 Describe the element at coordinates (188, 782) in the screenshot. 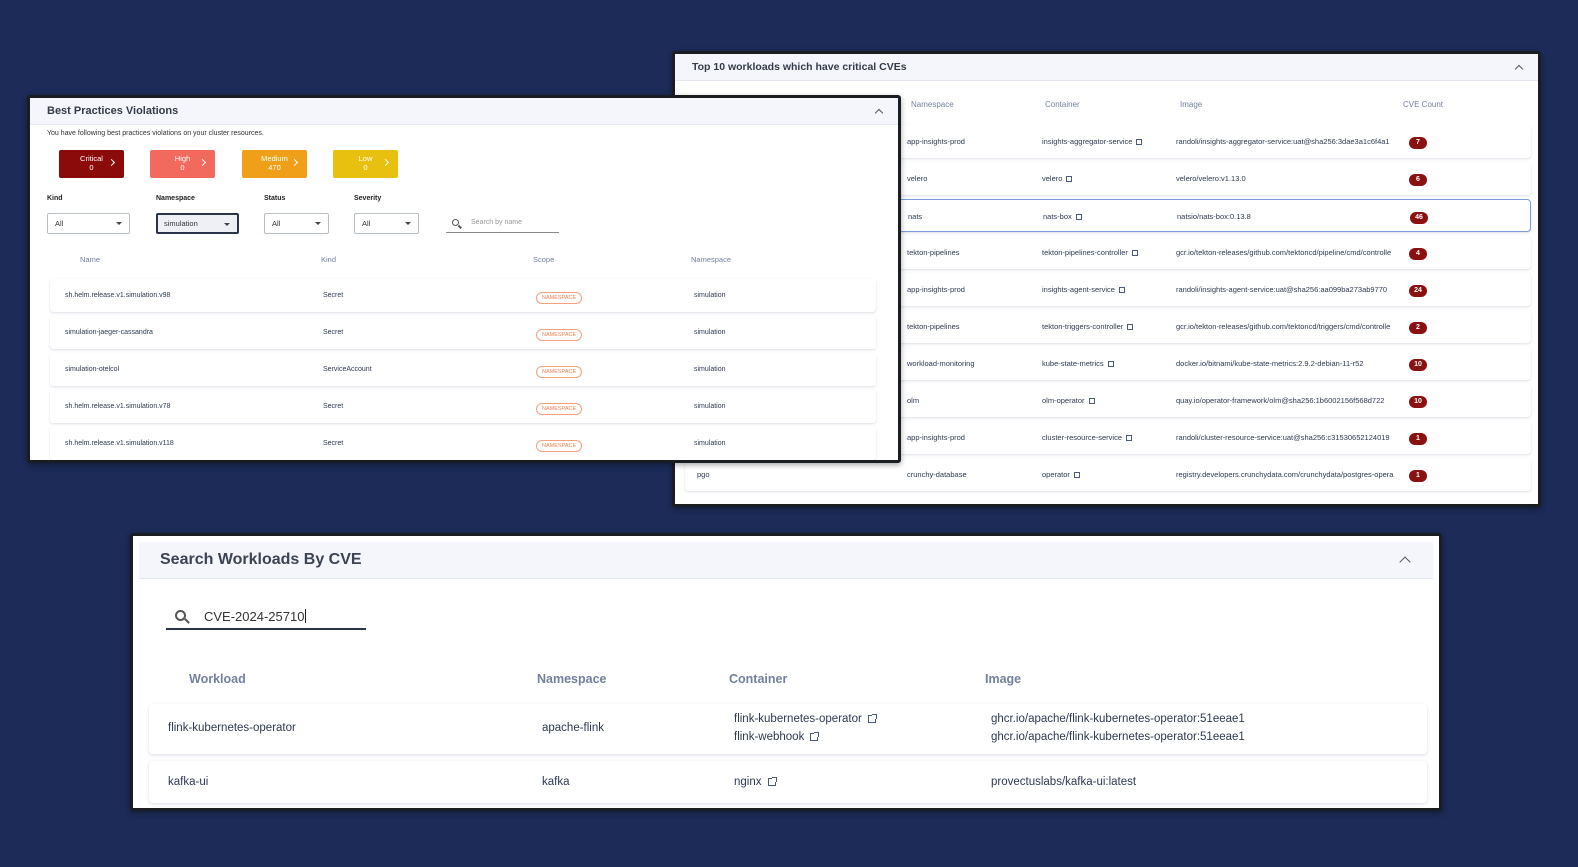

I see `workload-cell: kafka-ui` at that location.